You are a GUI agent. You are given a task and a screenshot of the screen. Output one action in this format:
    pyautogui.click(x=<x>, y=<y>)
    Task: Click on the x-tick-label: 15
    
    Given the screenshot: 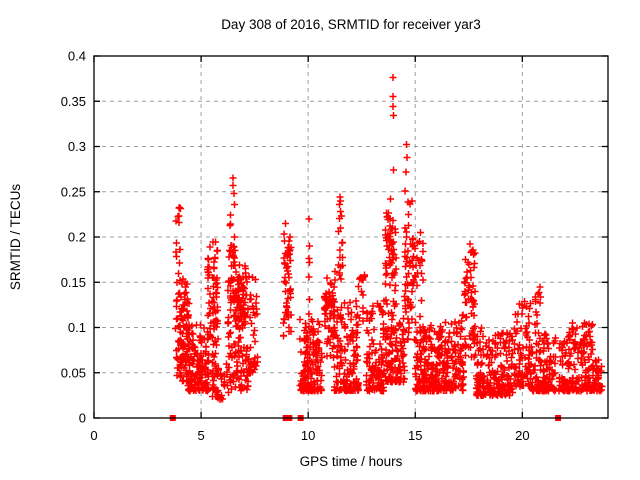 What is the action you would take?
    pyautogui.click(x=415, y=435)
    